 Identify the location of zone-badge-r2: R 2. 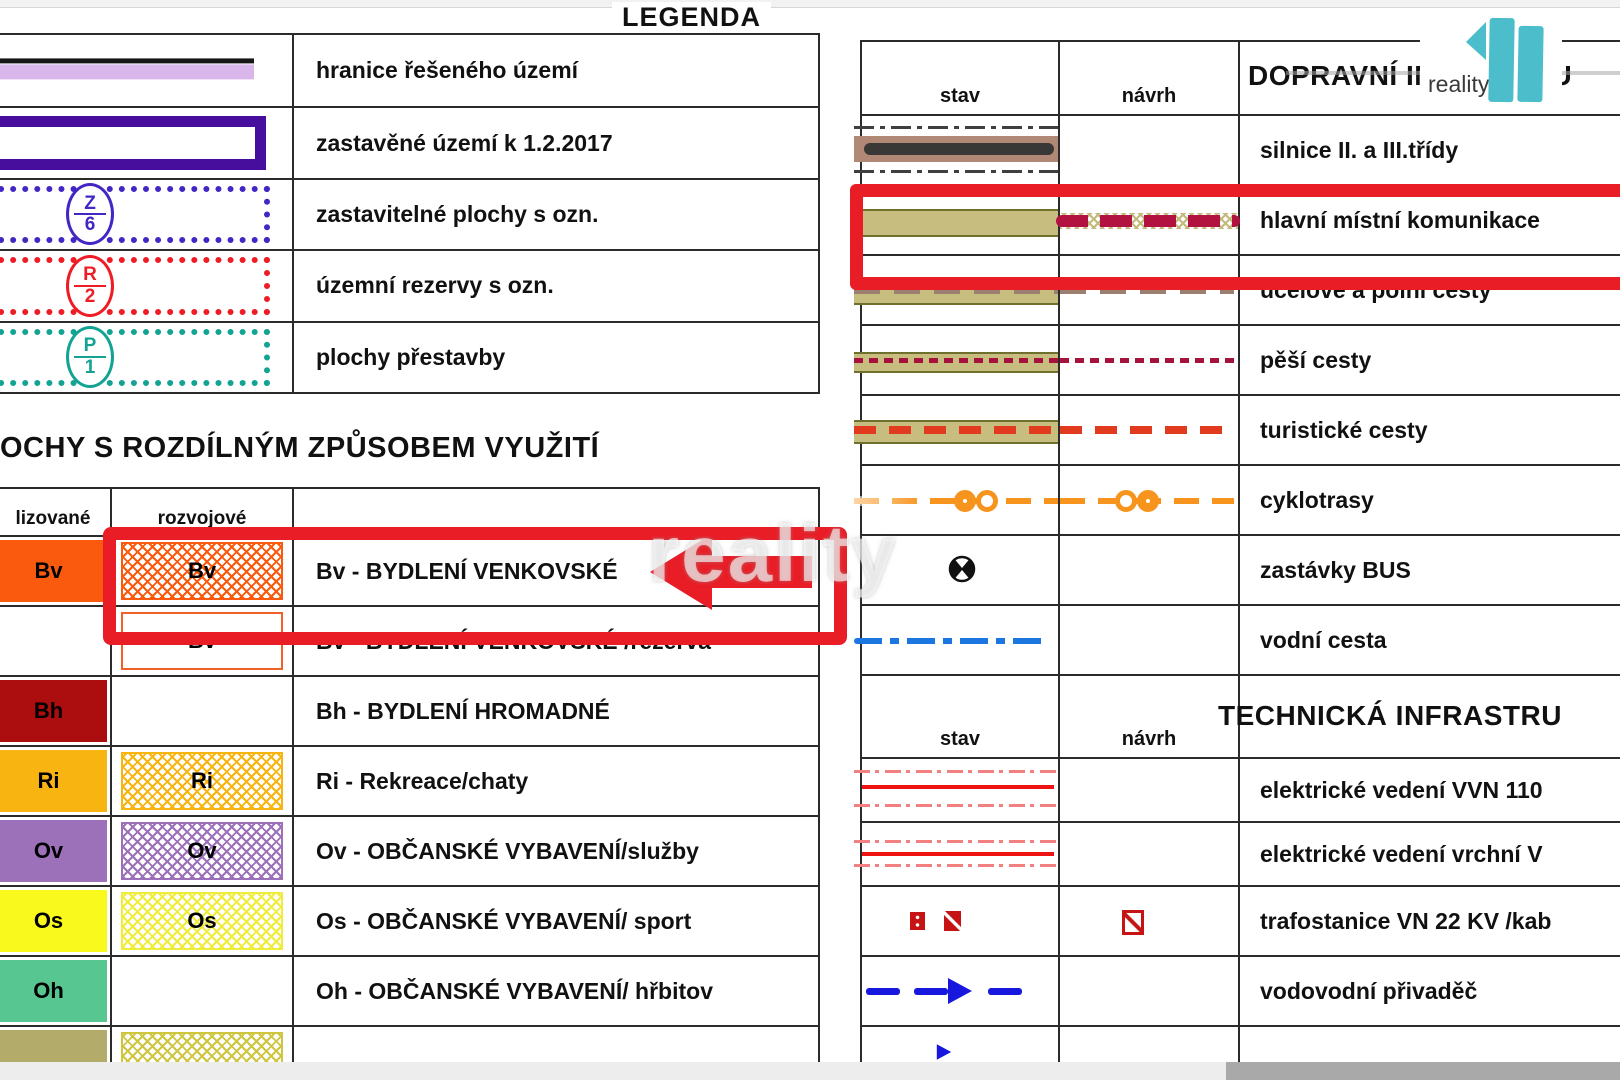
(90, 285).